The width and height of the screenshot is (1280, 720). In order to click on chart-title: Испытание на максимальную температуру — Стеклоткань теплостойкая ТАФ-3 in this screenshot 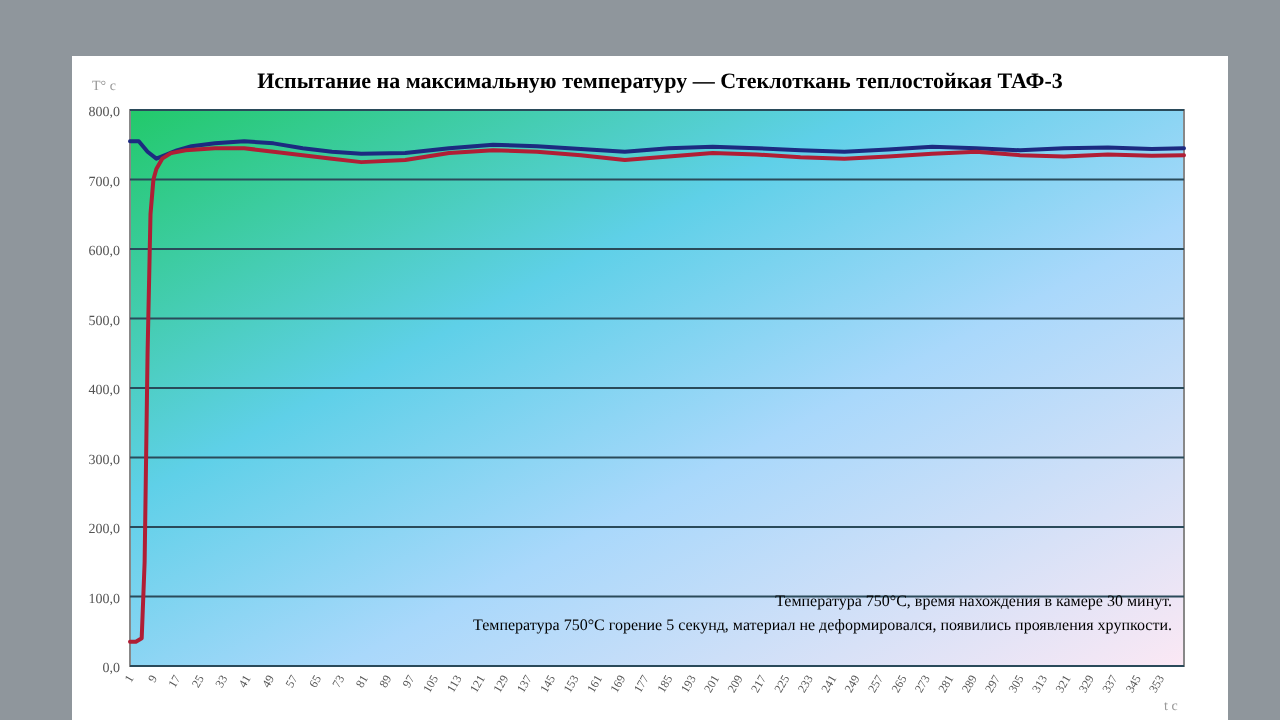, I will do `click(660, 82)`.